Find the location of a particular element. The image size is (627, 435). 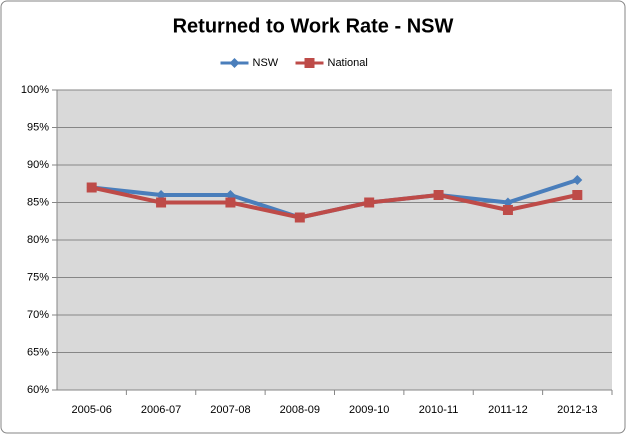

y-tick-label: 90% is located at coordinates (38, 165).